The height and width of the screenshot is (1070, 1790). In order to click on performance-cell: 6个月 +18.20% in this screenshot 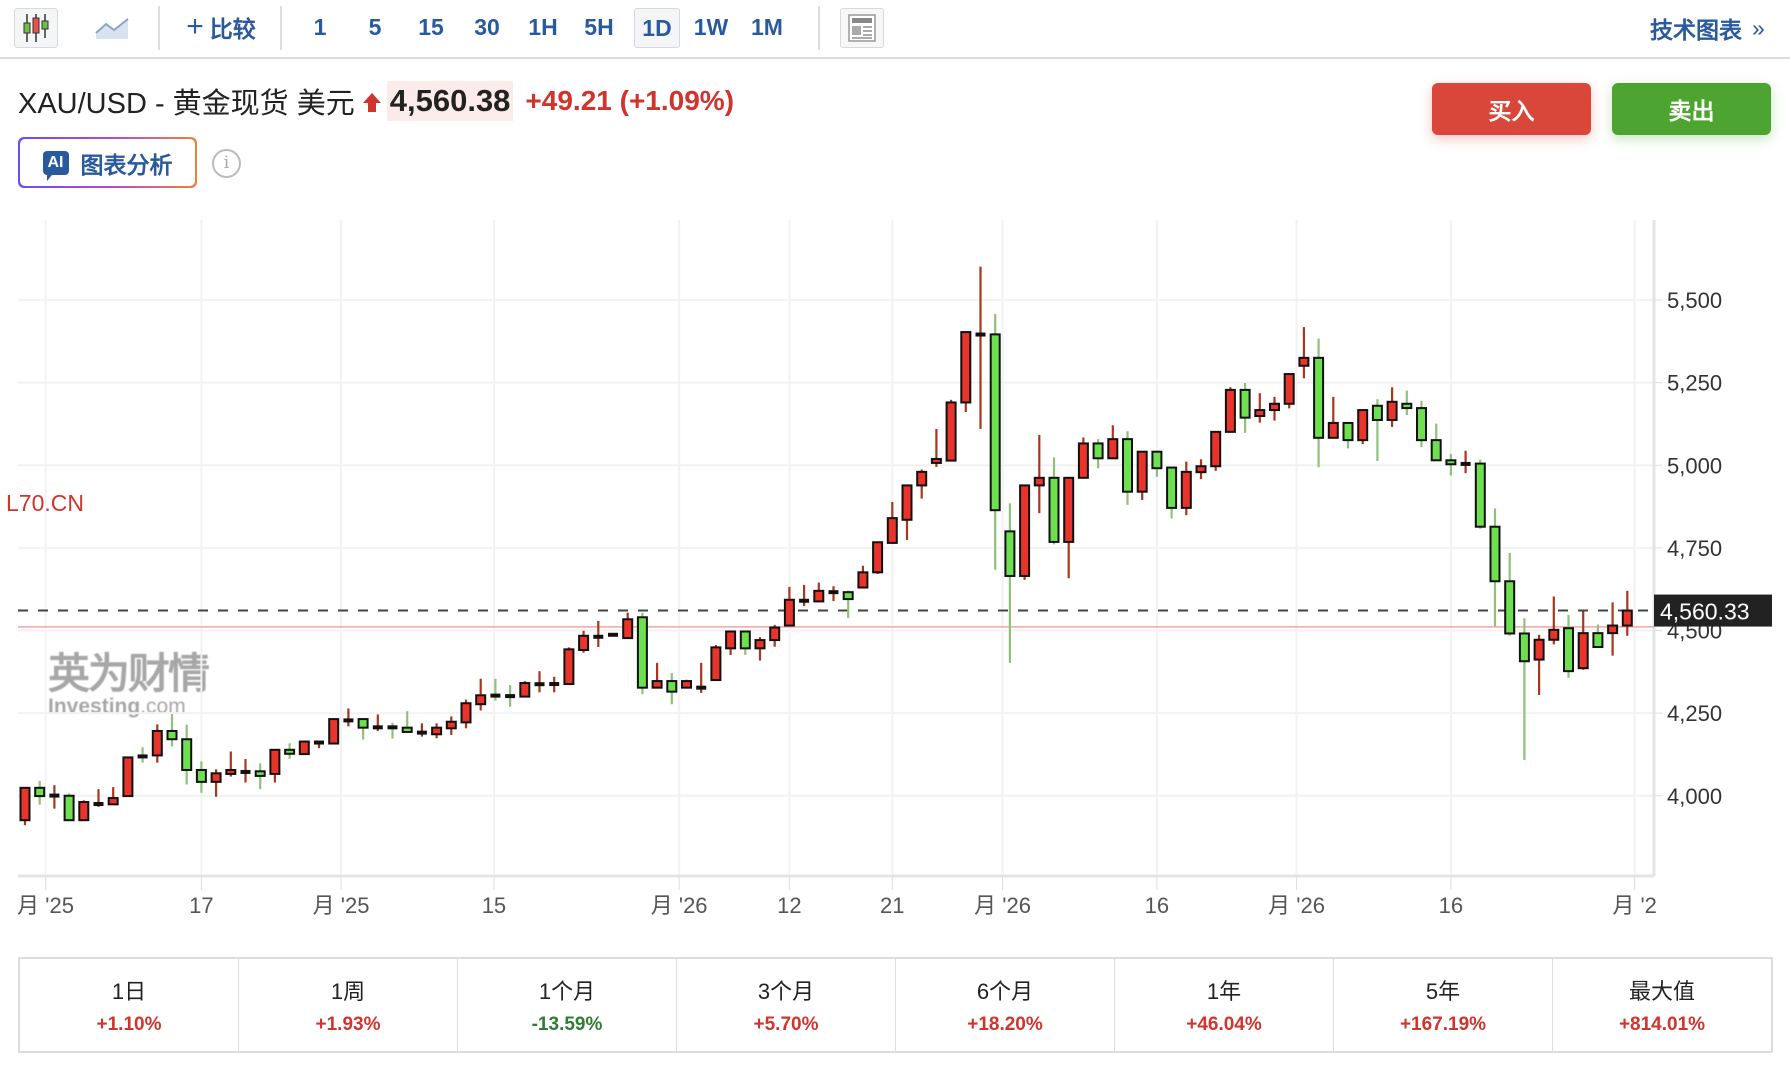, I will do `click(1005, 1005)`.